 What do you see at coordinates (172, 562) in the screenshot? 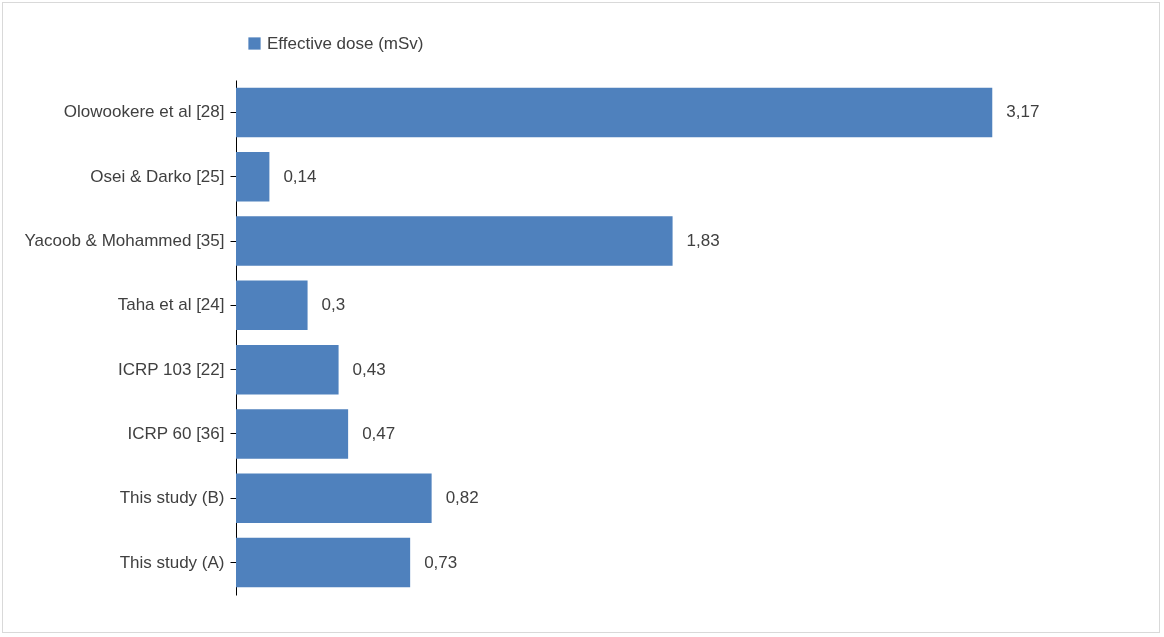
I see `y-tick-label: This study (A)` at bounding box center [172, 562].